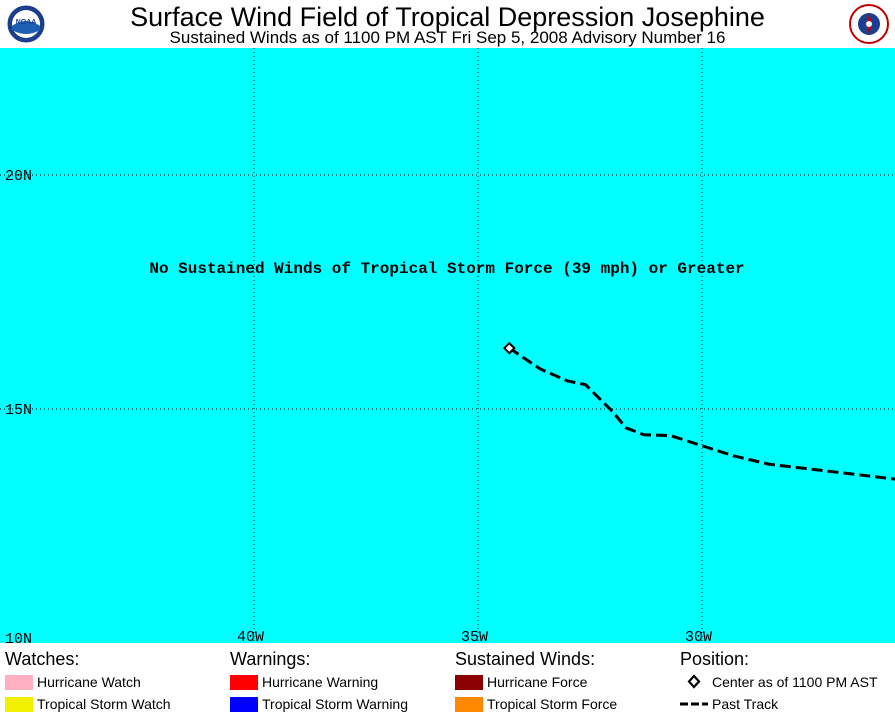 Image resolution: width=895 pixels, height=717 pixels. I want to click on noaa-logo: NOAA, so click(26, 24).